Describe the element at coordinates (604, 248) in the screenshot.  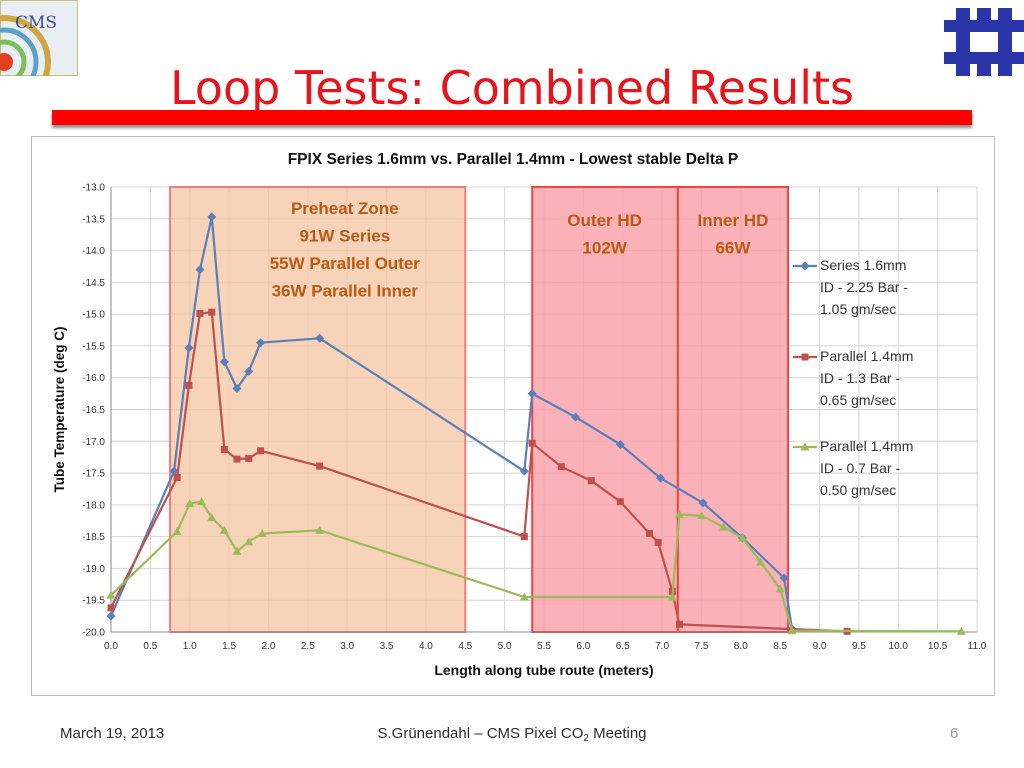
I see `zone-label-outer-hd: 102W` at that location.